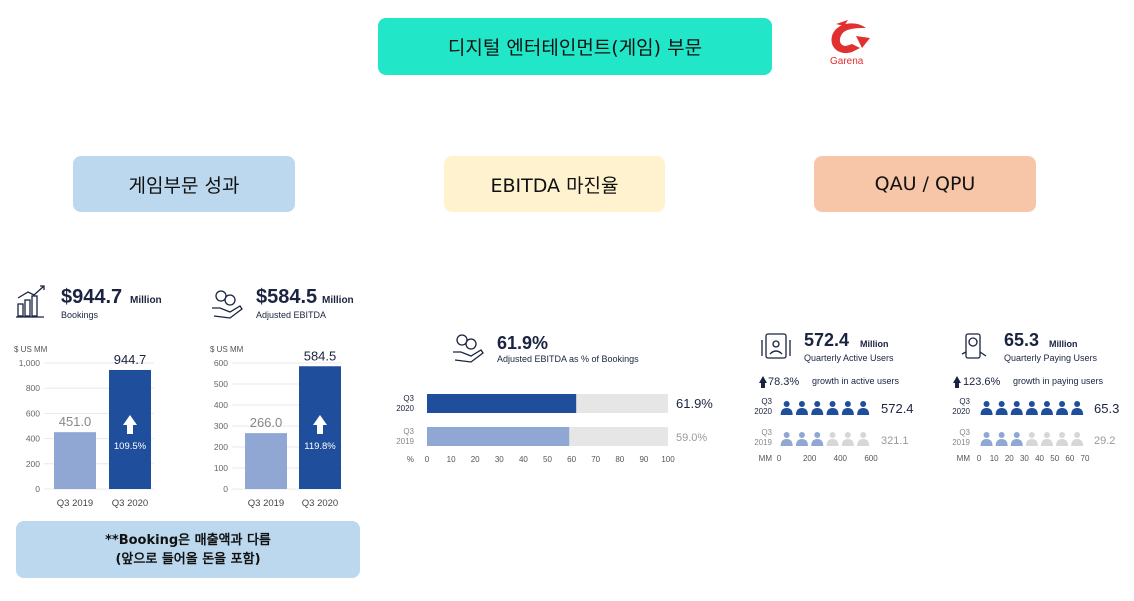 This screenshot has height=601, width=1134. Describe the element at coordinates (286, 297) in the screenshot. I see `adj-ebitda-value: $584.5` at that location.